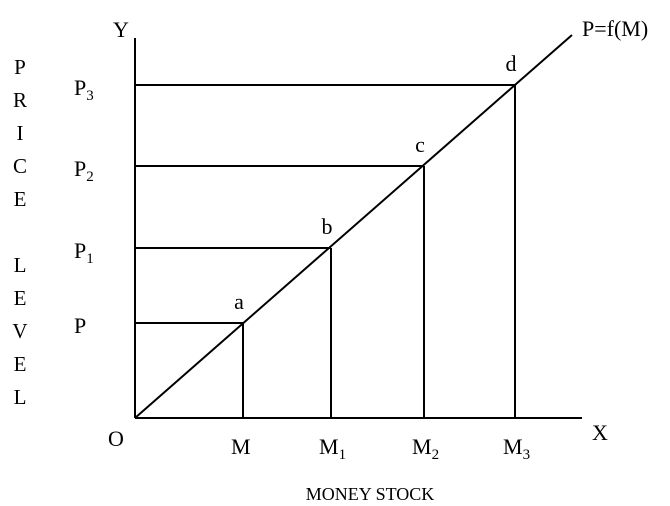  I want to click on point-label: b, so click(327, 226).